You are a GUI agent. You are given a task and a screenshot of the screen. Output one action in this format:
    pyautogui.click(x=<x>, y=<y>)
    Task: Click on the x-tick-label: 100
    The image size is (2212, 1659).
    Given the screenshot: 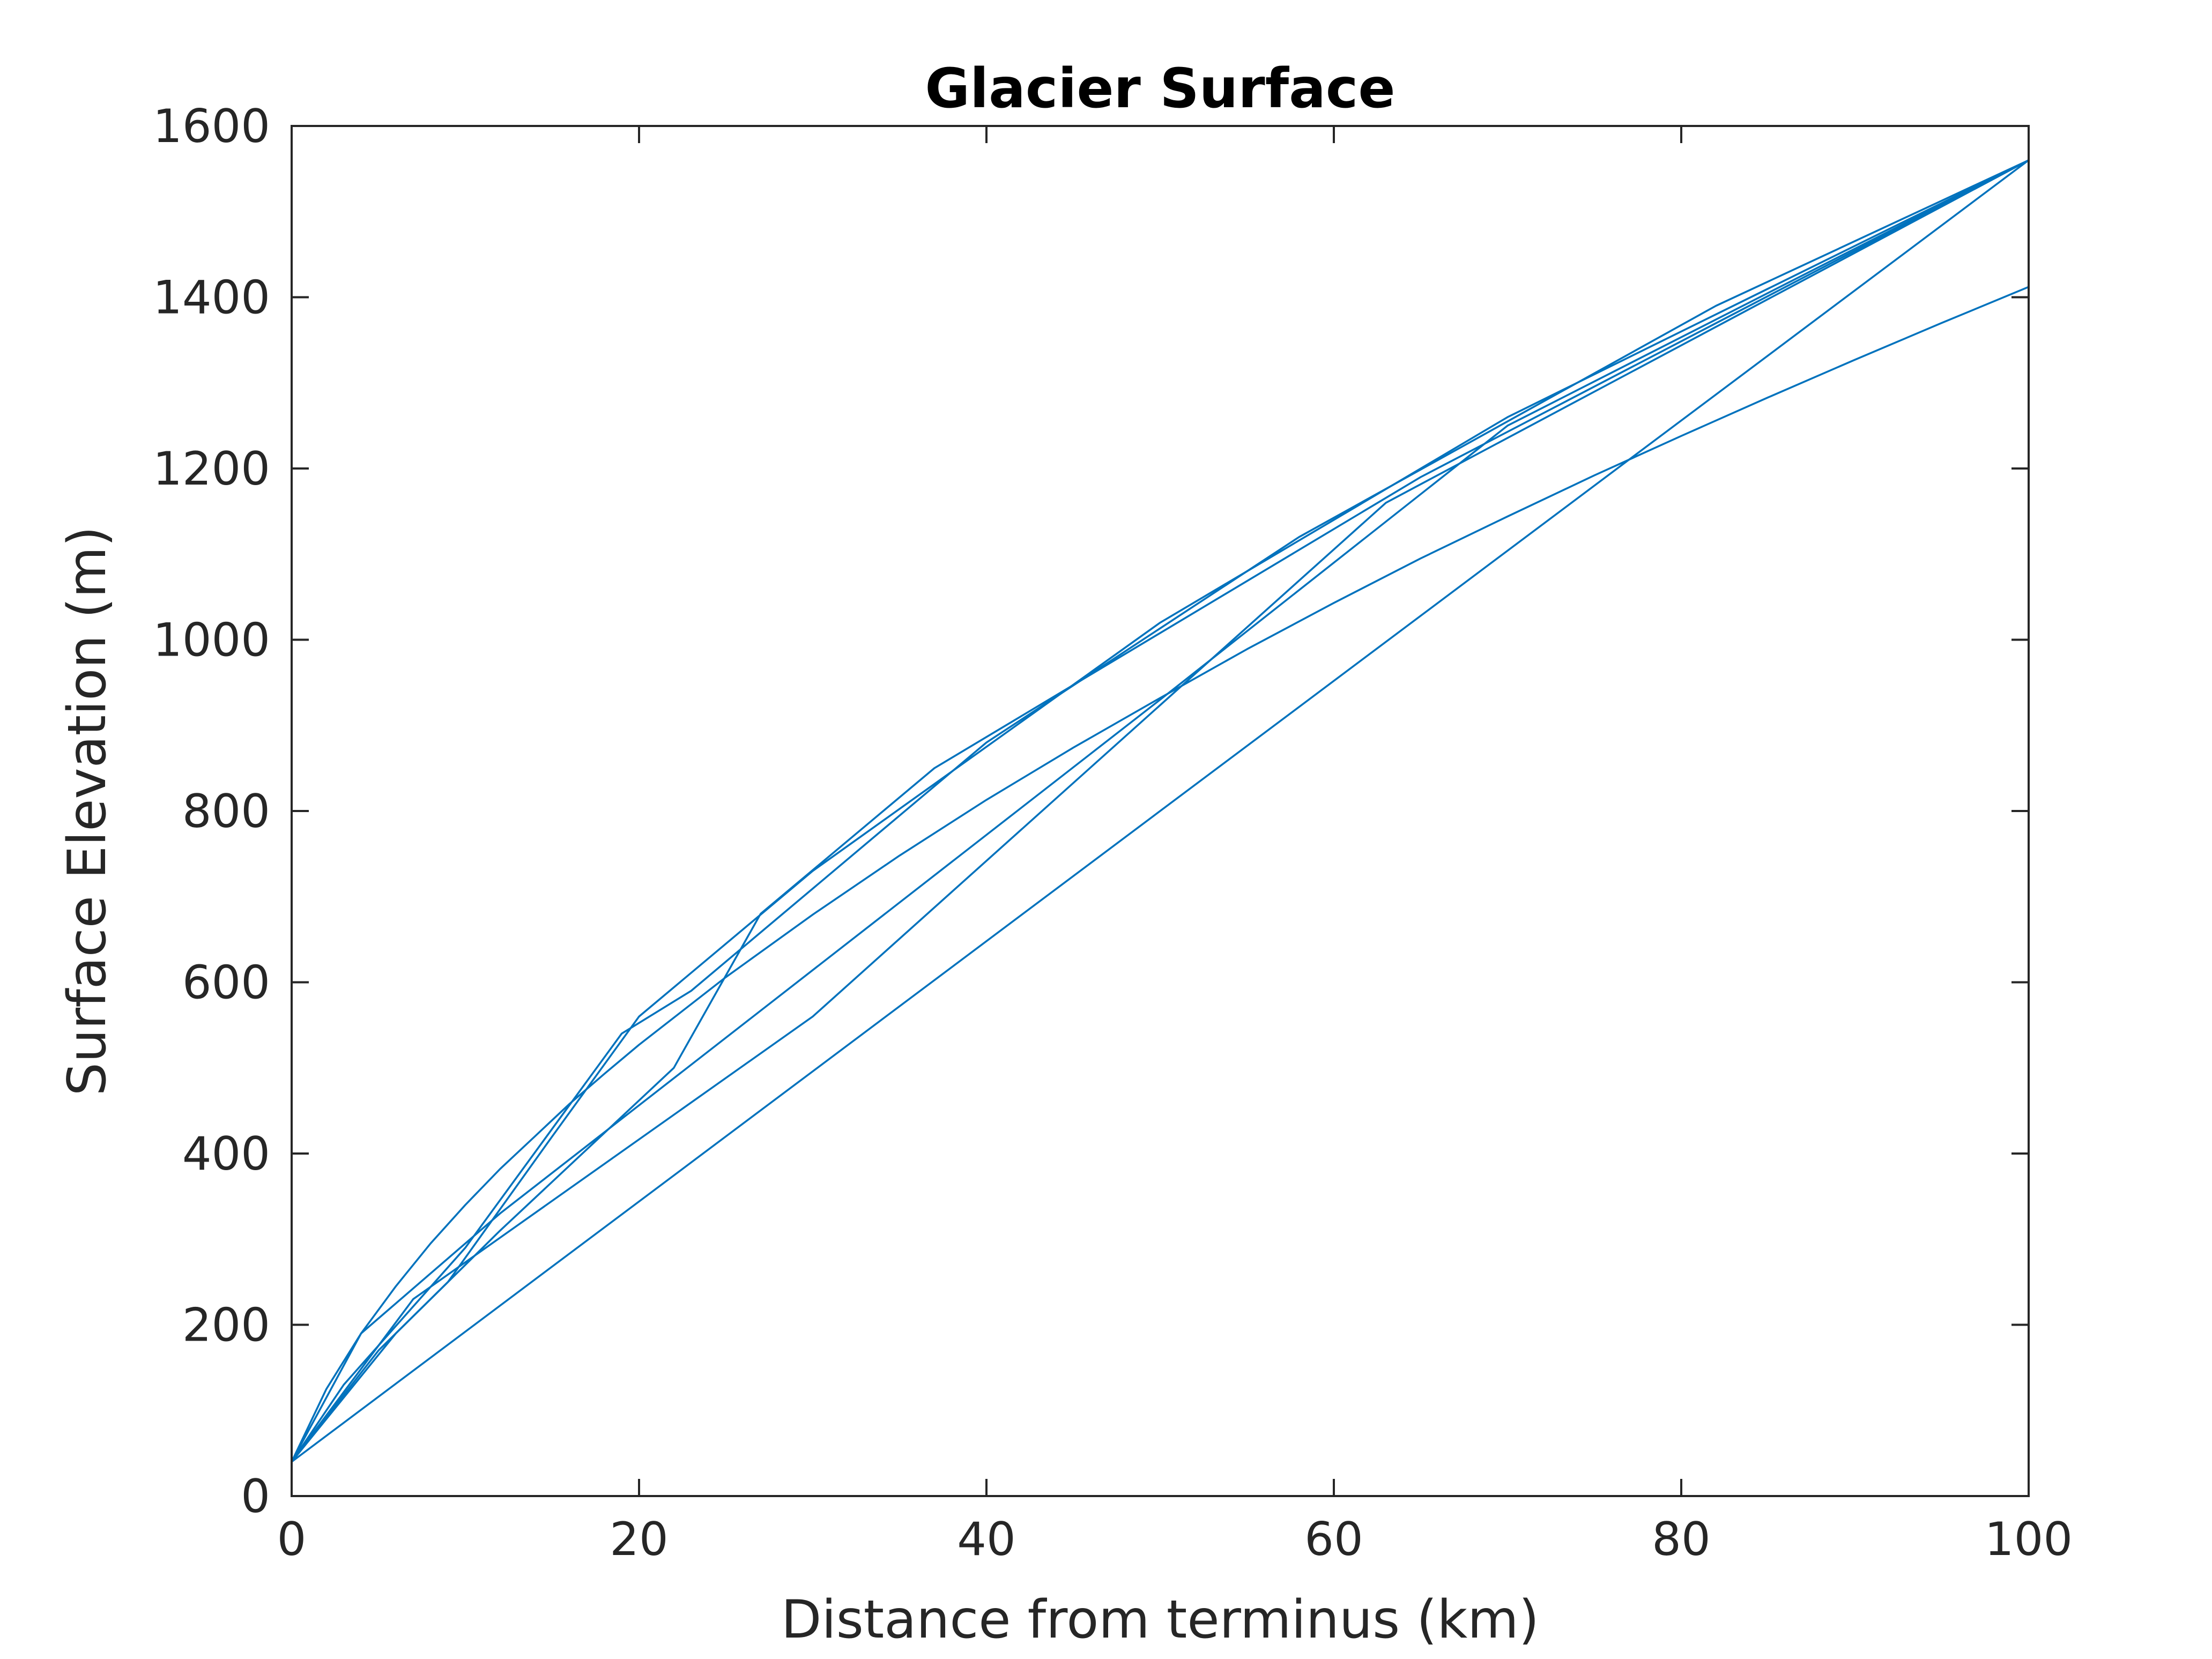 What is the action you would take?
    pyautogui.click(x=2029, y=1539)
    